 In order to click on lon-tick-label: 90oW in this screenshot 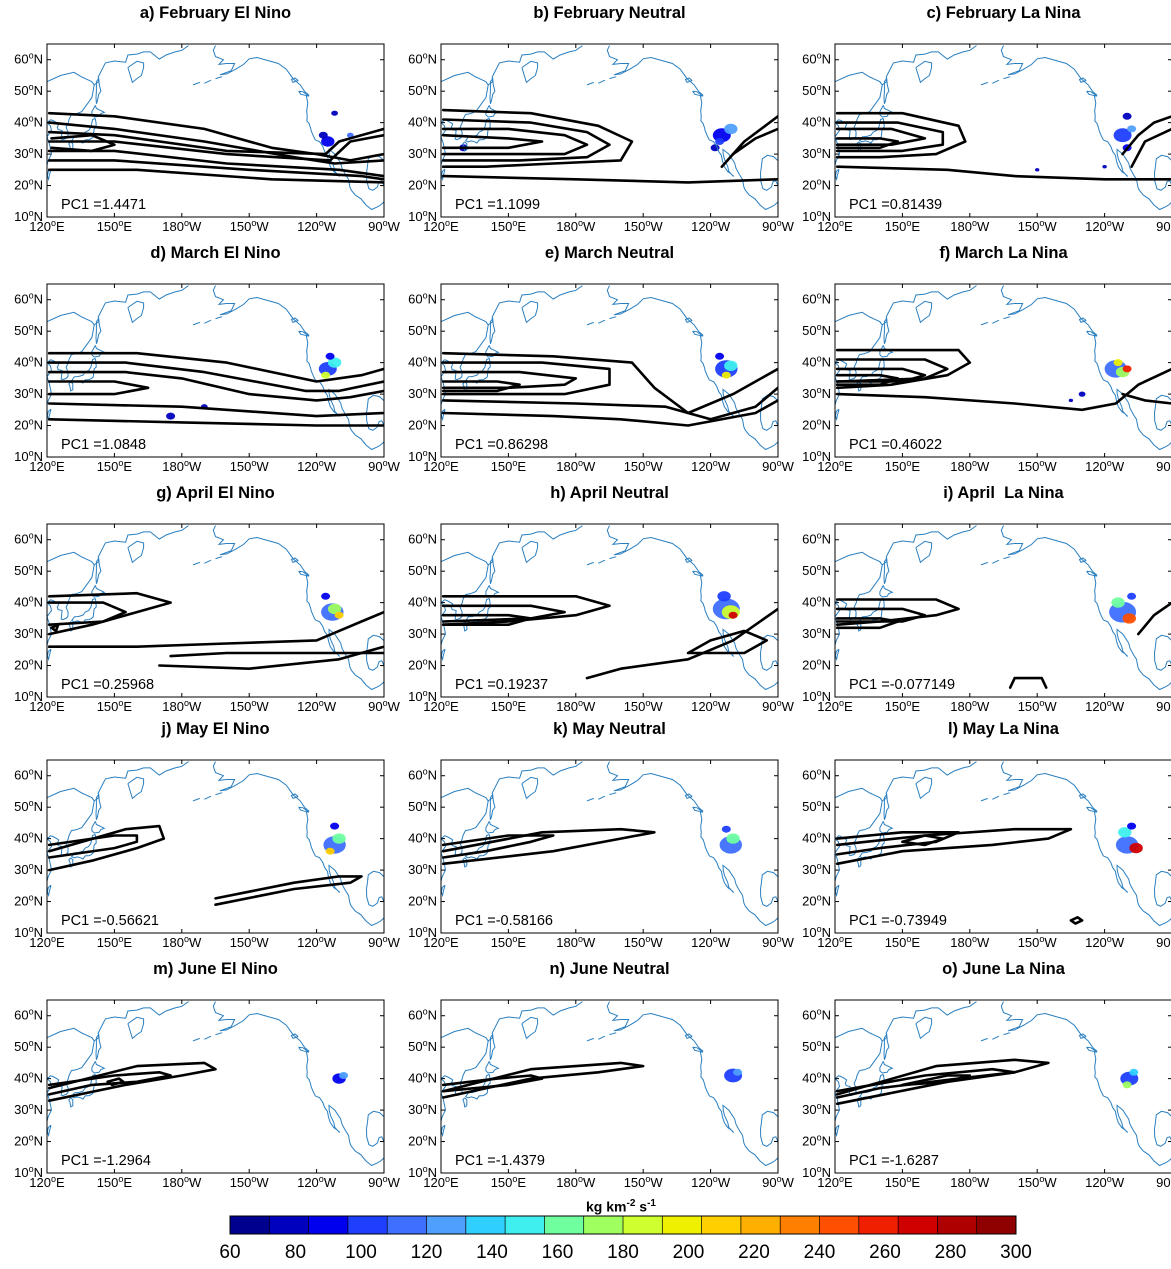, I will do `click(1163, 1182)`.